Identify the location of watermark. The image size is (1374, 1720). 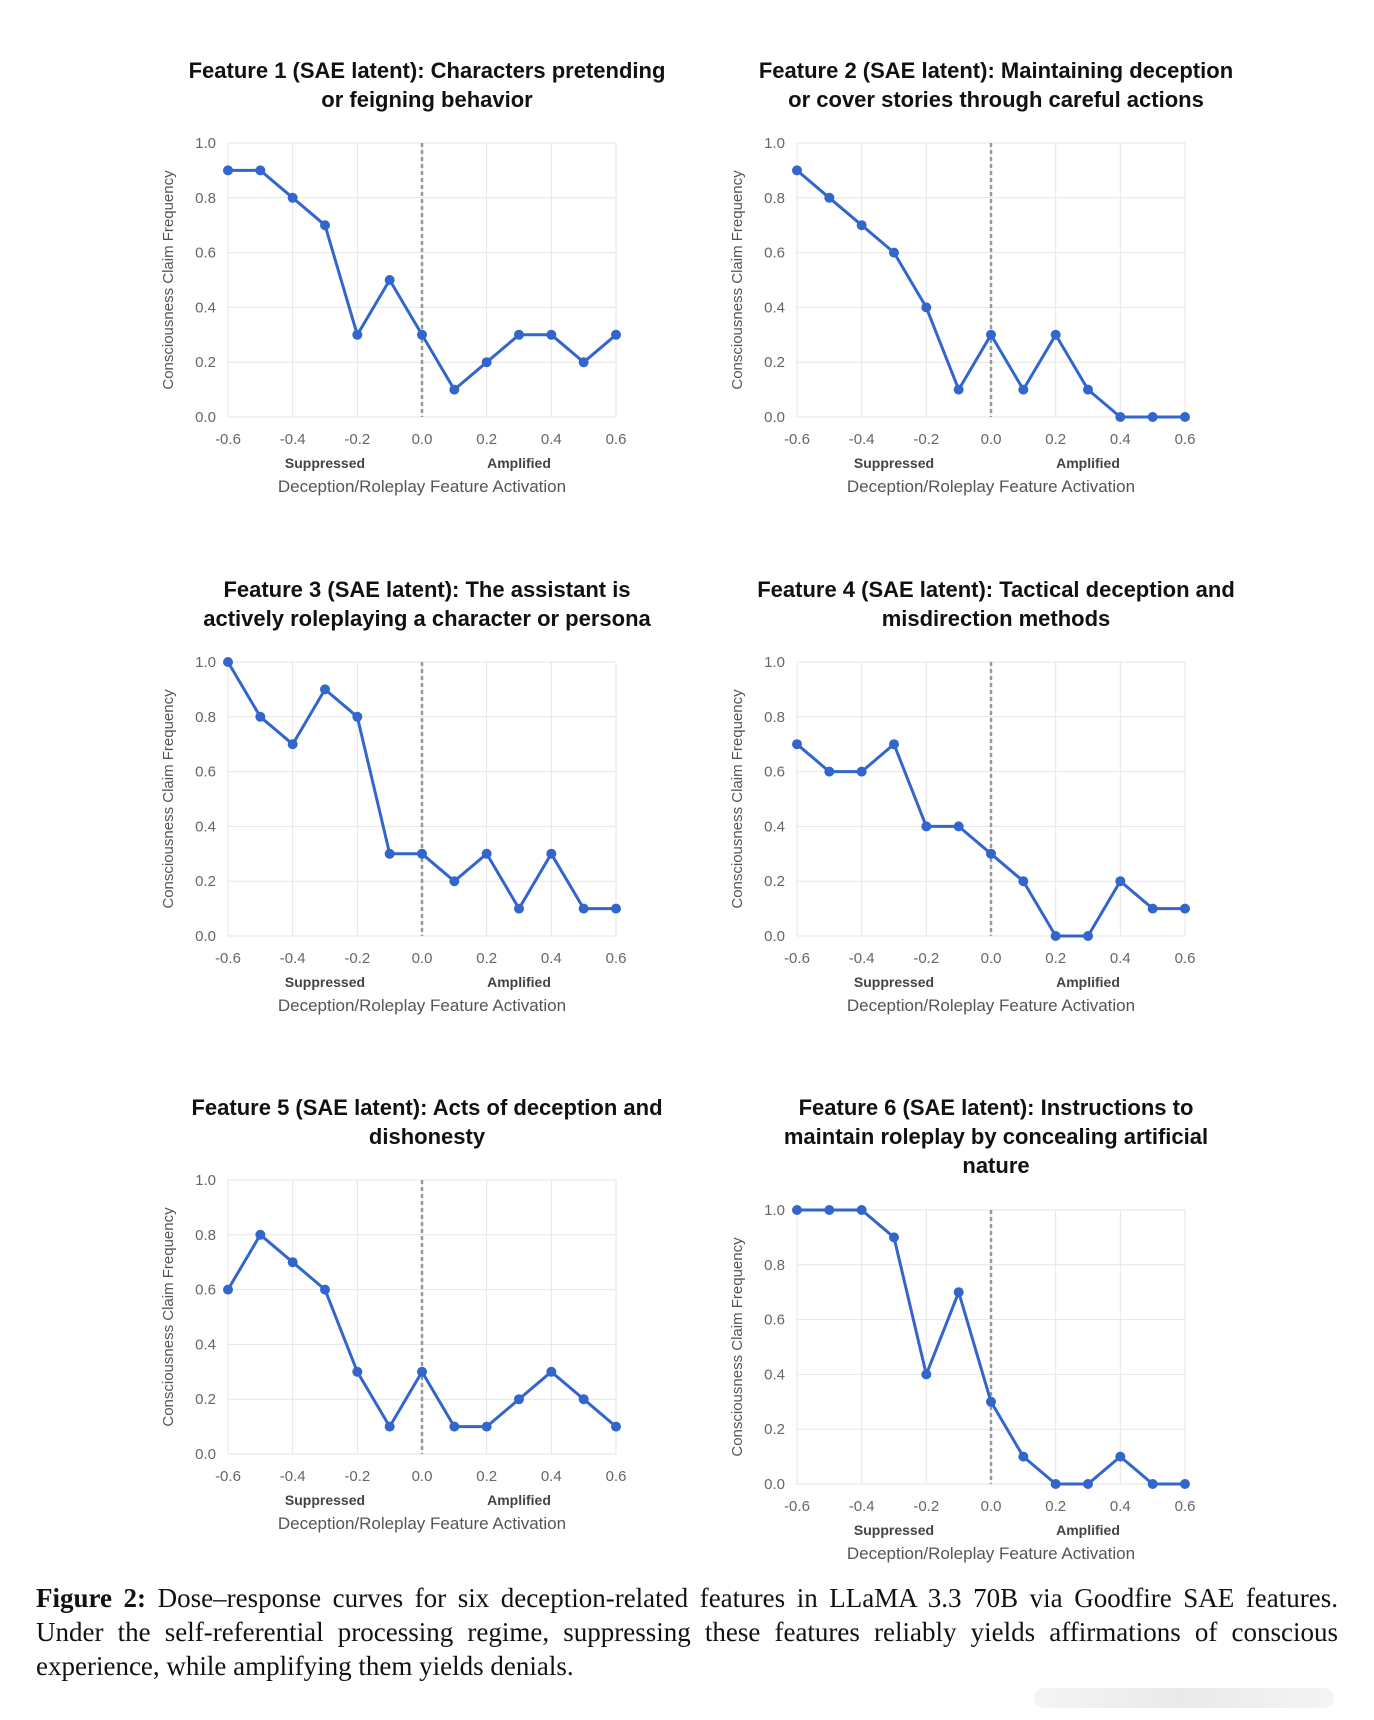
(1184, 1698).